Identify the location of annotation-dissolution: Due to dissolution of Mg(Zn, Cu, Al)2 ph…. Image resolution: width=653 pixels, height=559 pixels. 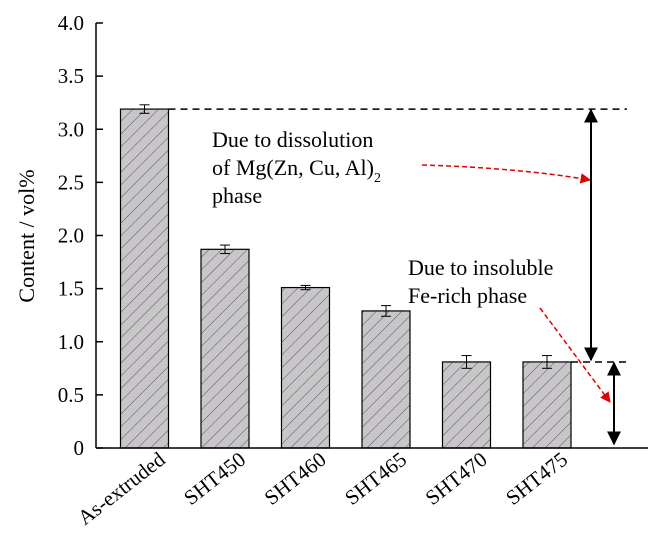
(296, 167).